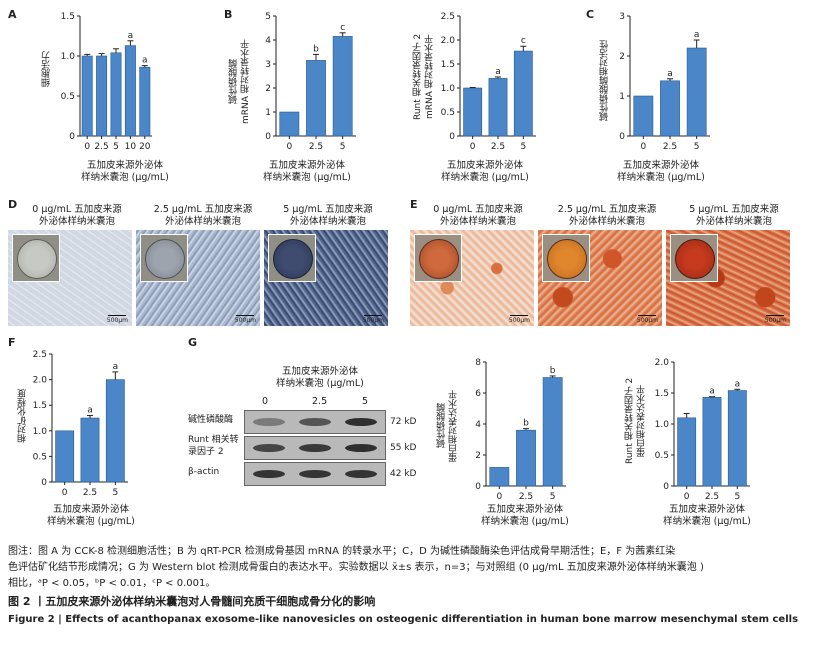 This screenshot has height=646, width=839. What do you see at coordinates (662, 456) in the screenshot?
I see `chart-g2-ytick-label: 0.5` at bounding box center [662, 456].